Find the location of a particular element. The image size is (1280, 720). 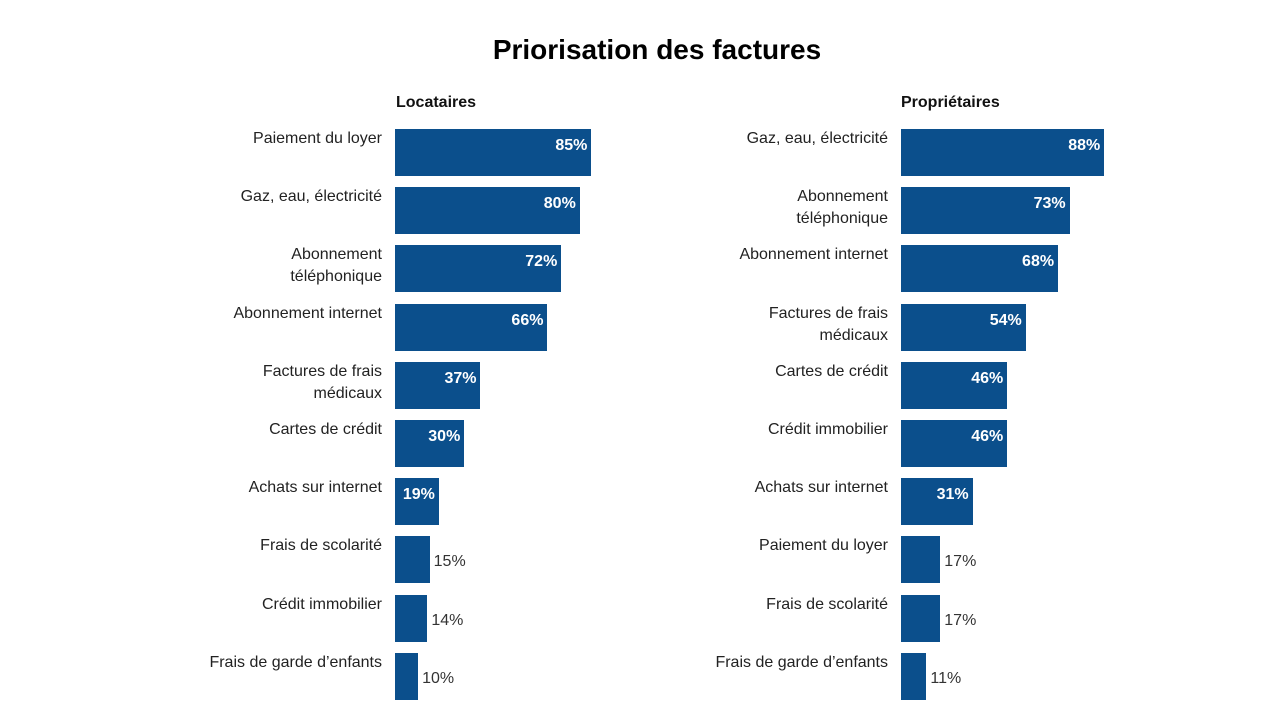

data-label: 68% is located at coordinates (1038, 262).